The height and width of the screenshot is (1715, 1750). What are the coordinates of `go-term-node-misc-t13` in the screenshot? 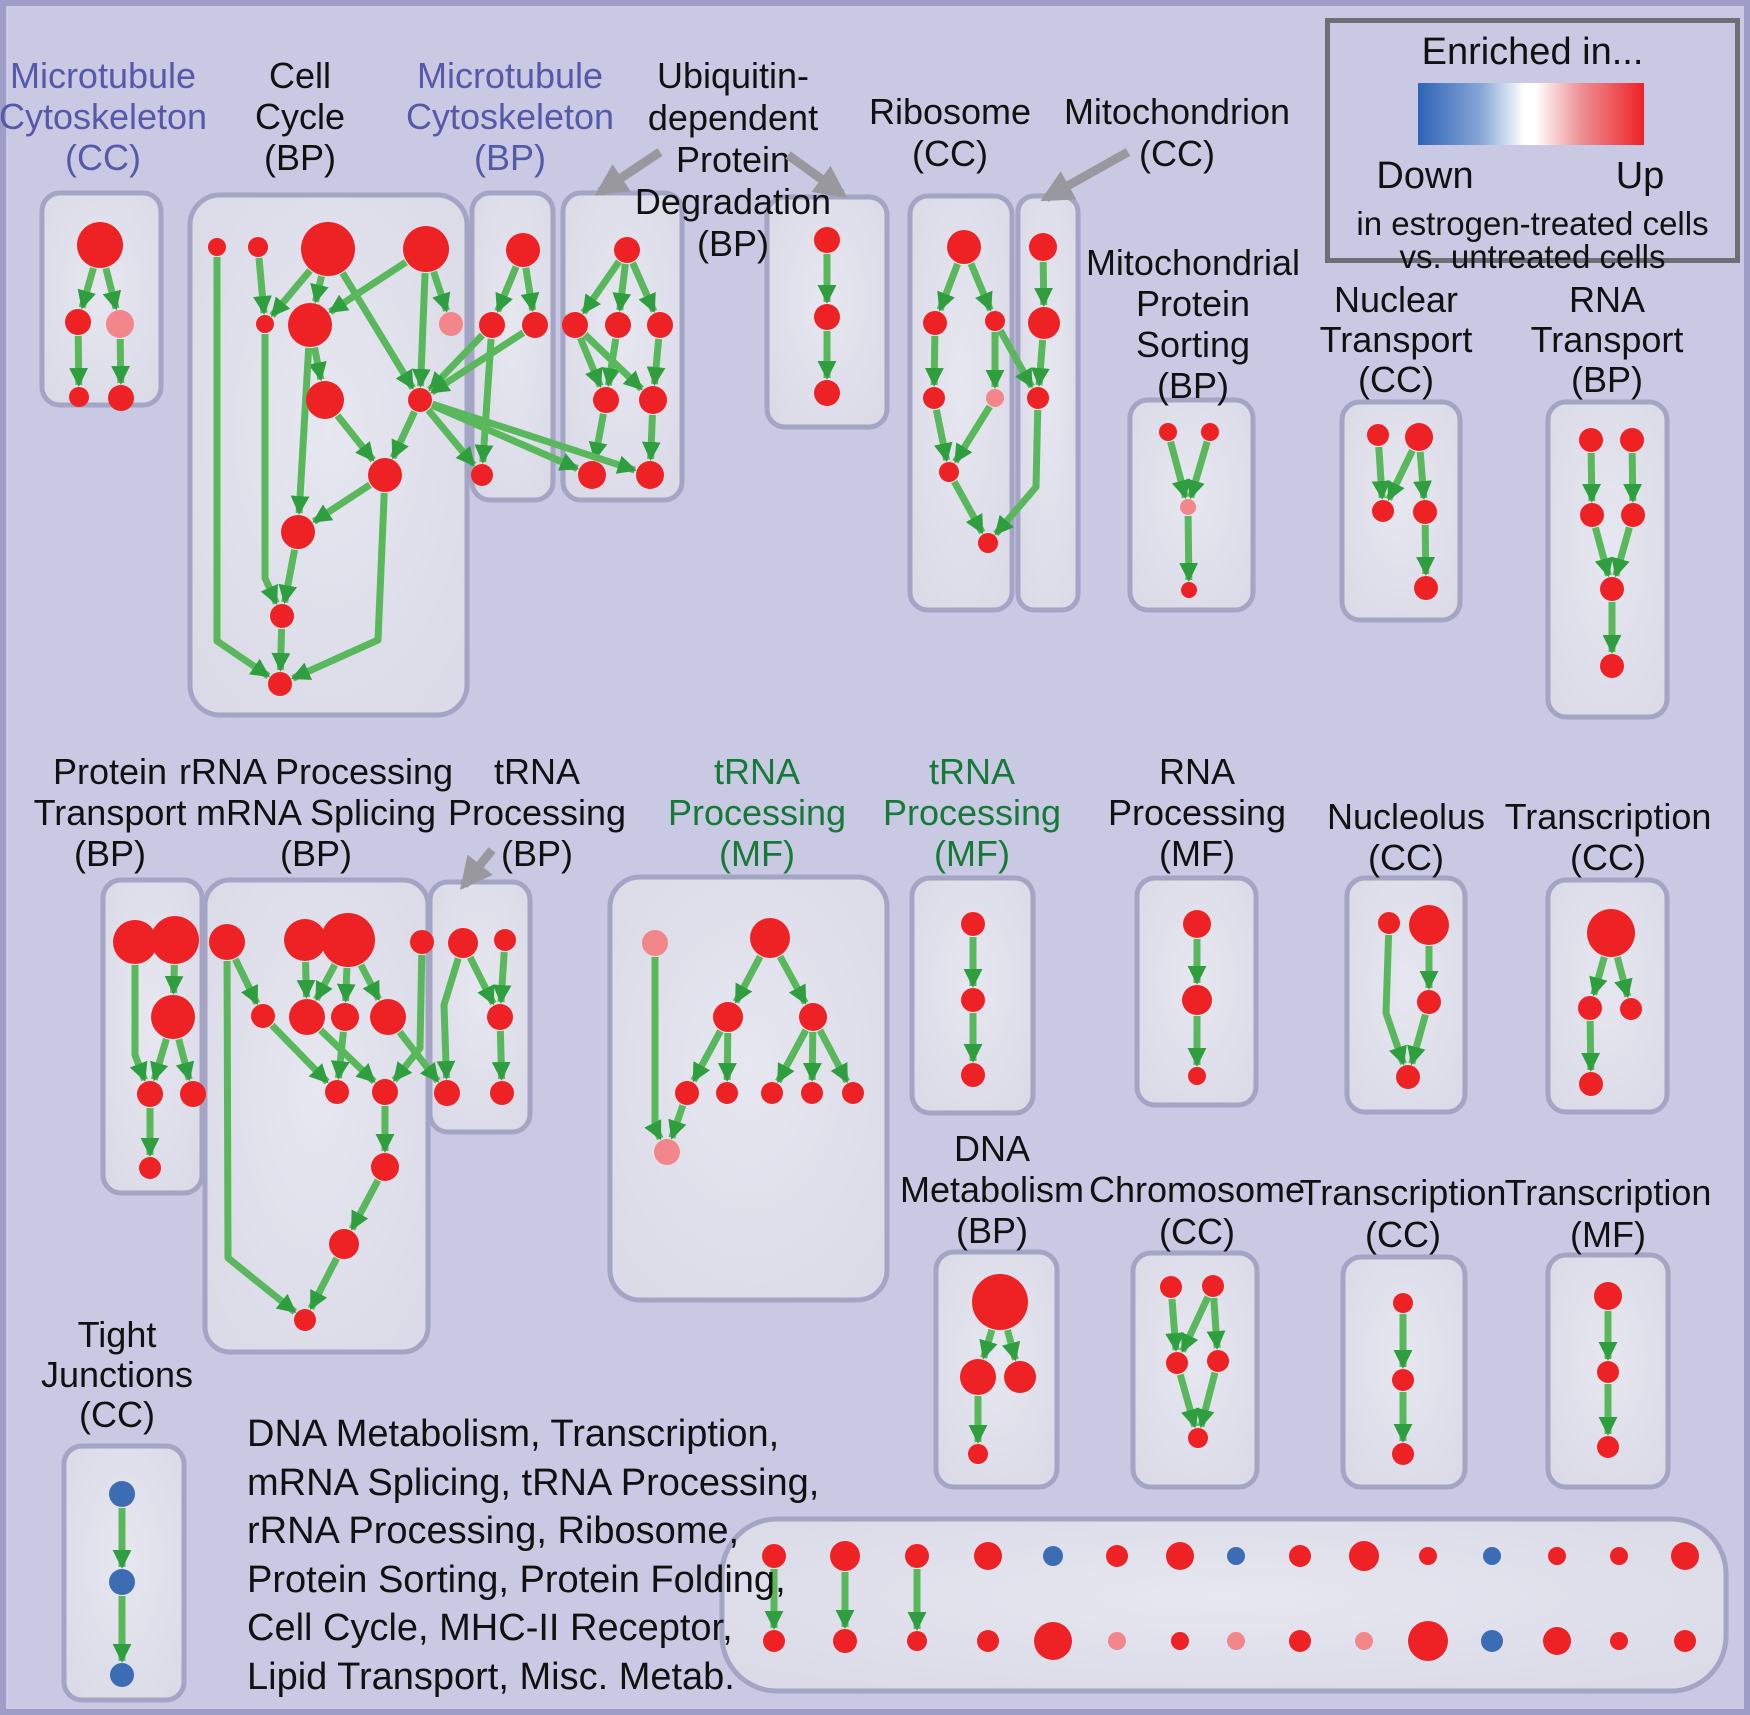 It's located at (1619, 1556).